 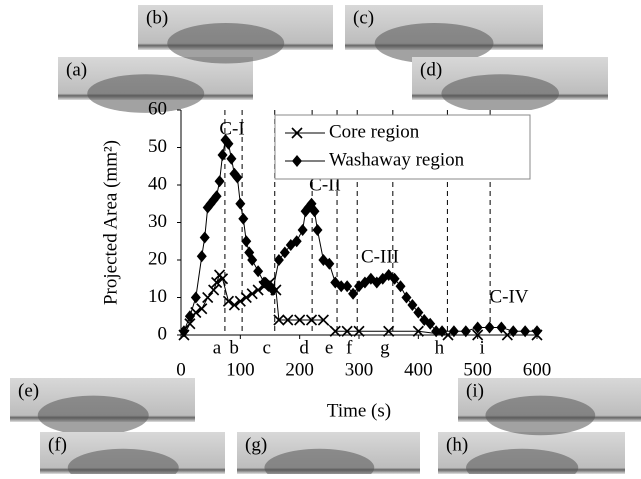 I want to click on event-label: f, so click(x=349, y=347).